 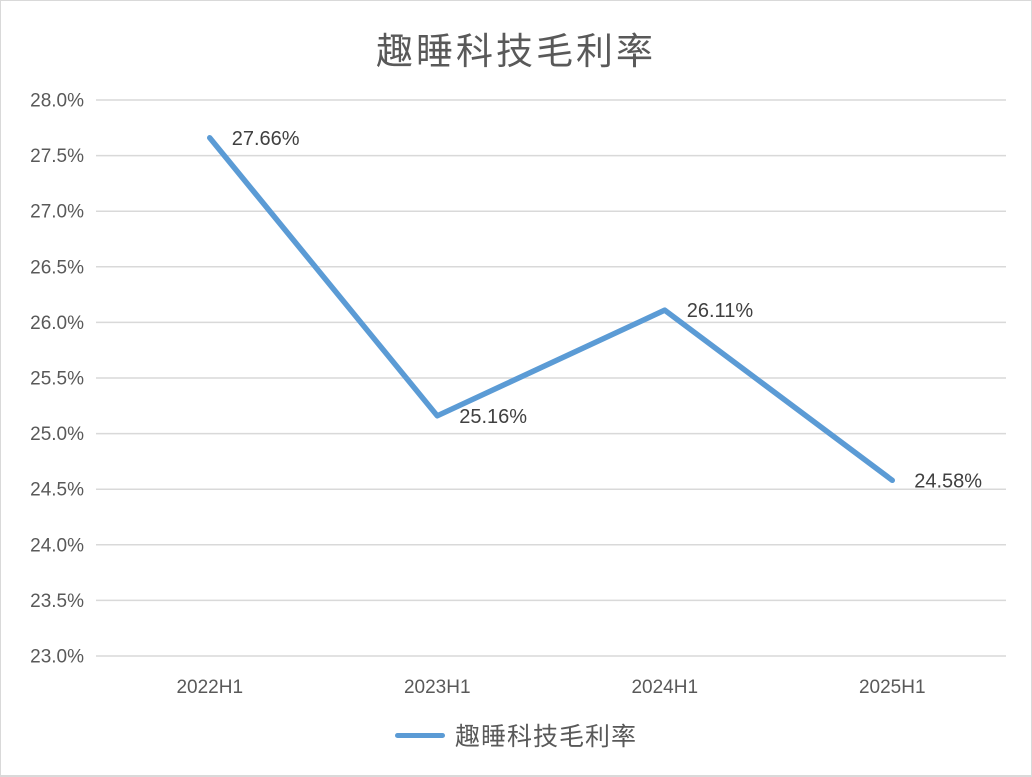 What do you see at coordinates (266, 139) in the screenshot?
I see `data-label: 27.66%` at bounding box center [266, 139].